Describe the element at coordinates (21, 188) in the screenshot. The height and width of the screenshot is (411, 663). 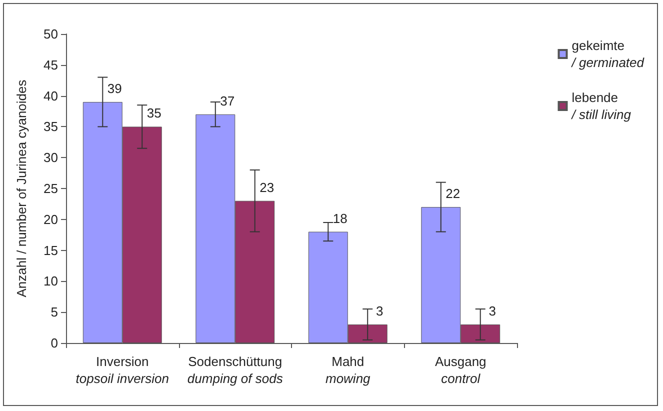
I see `y-axis-title: Anzahl / number of Jurinea cyanoides` at that location.